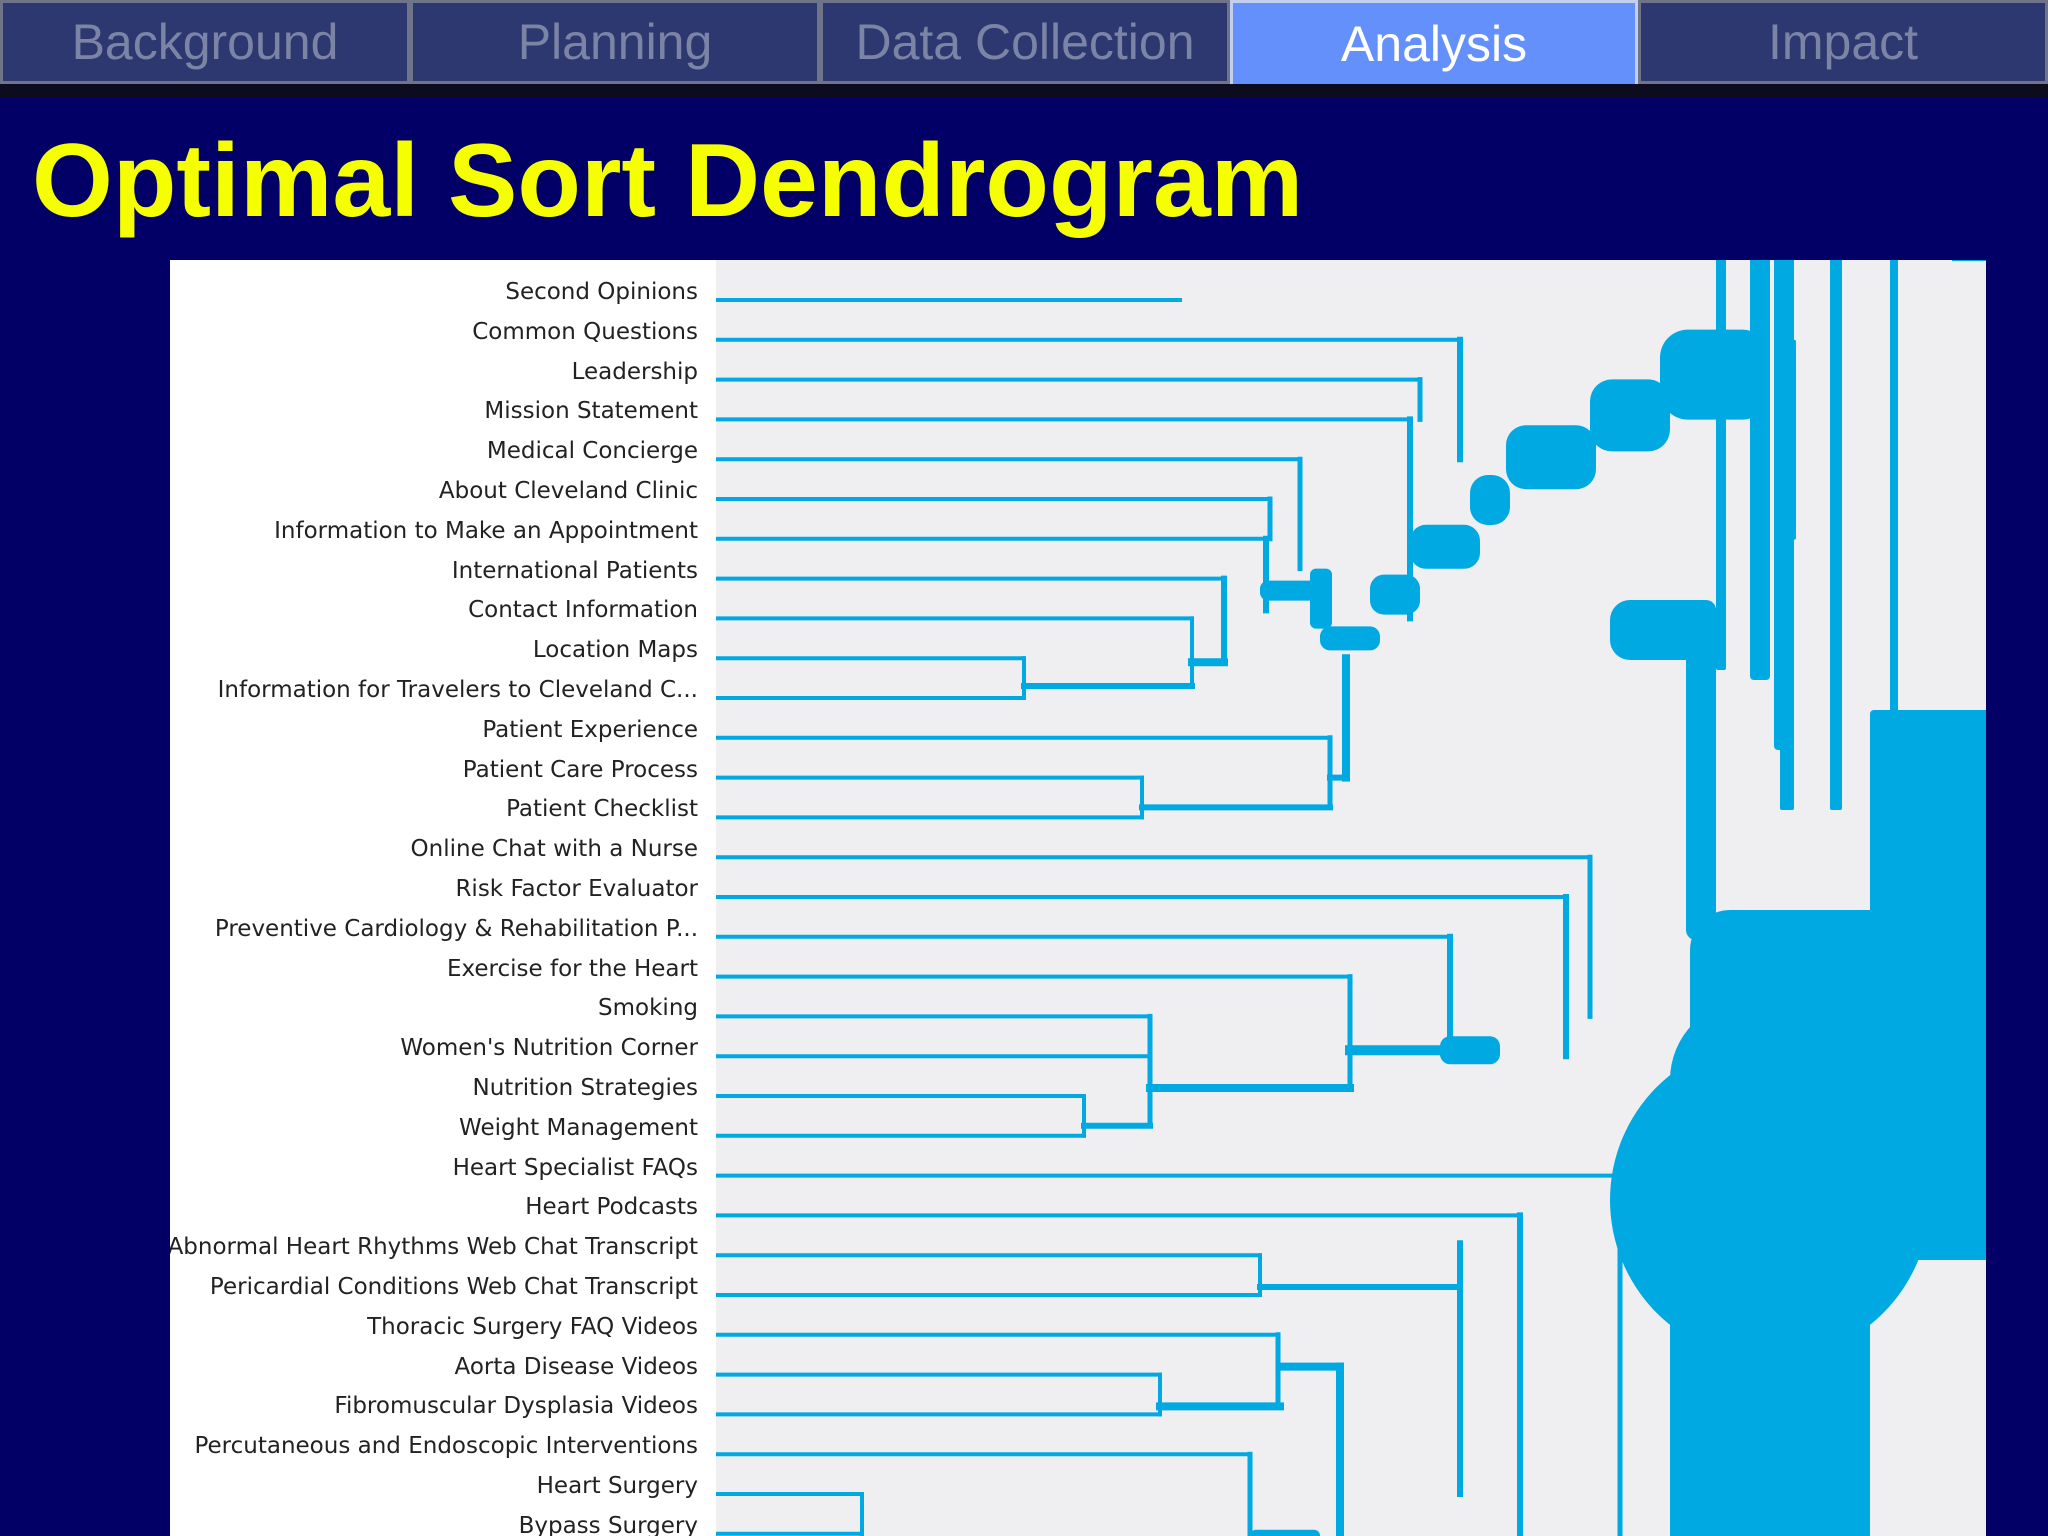 This screenshot has height=1536, width=2048. I want to click on leaf-label: Patient Checklist, so click(602, 809).